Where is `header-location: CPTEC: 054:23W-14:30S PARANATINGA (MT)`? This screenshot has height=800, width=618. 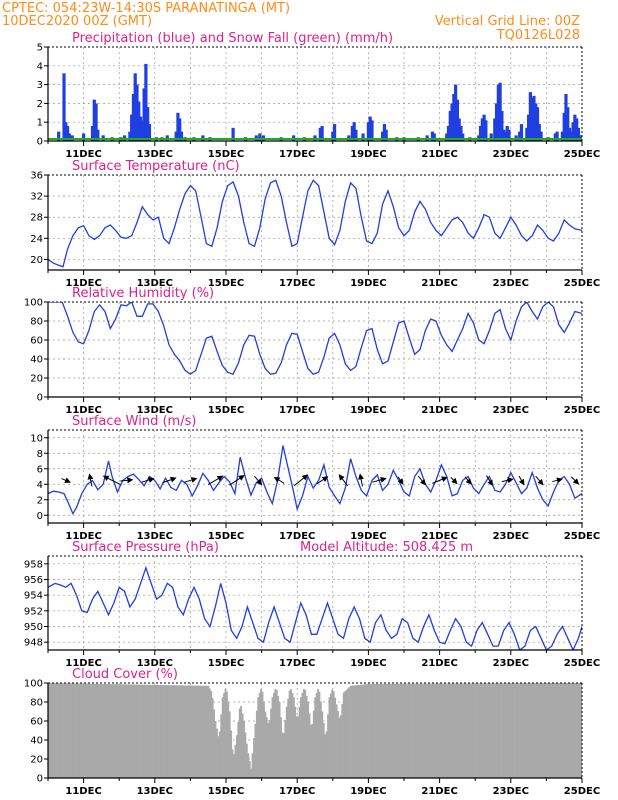
header-location: CPTEC: 054:23W-14:30S PARANATINGA (MT) is located at coordinates (146, 8).